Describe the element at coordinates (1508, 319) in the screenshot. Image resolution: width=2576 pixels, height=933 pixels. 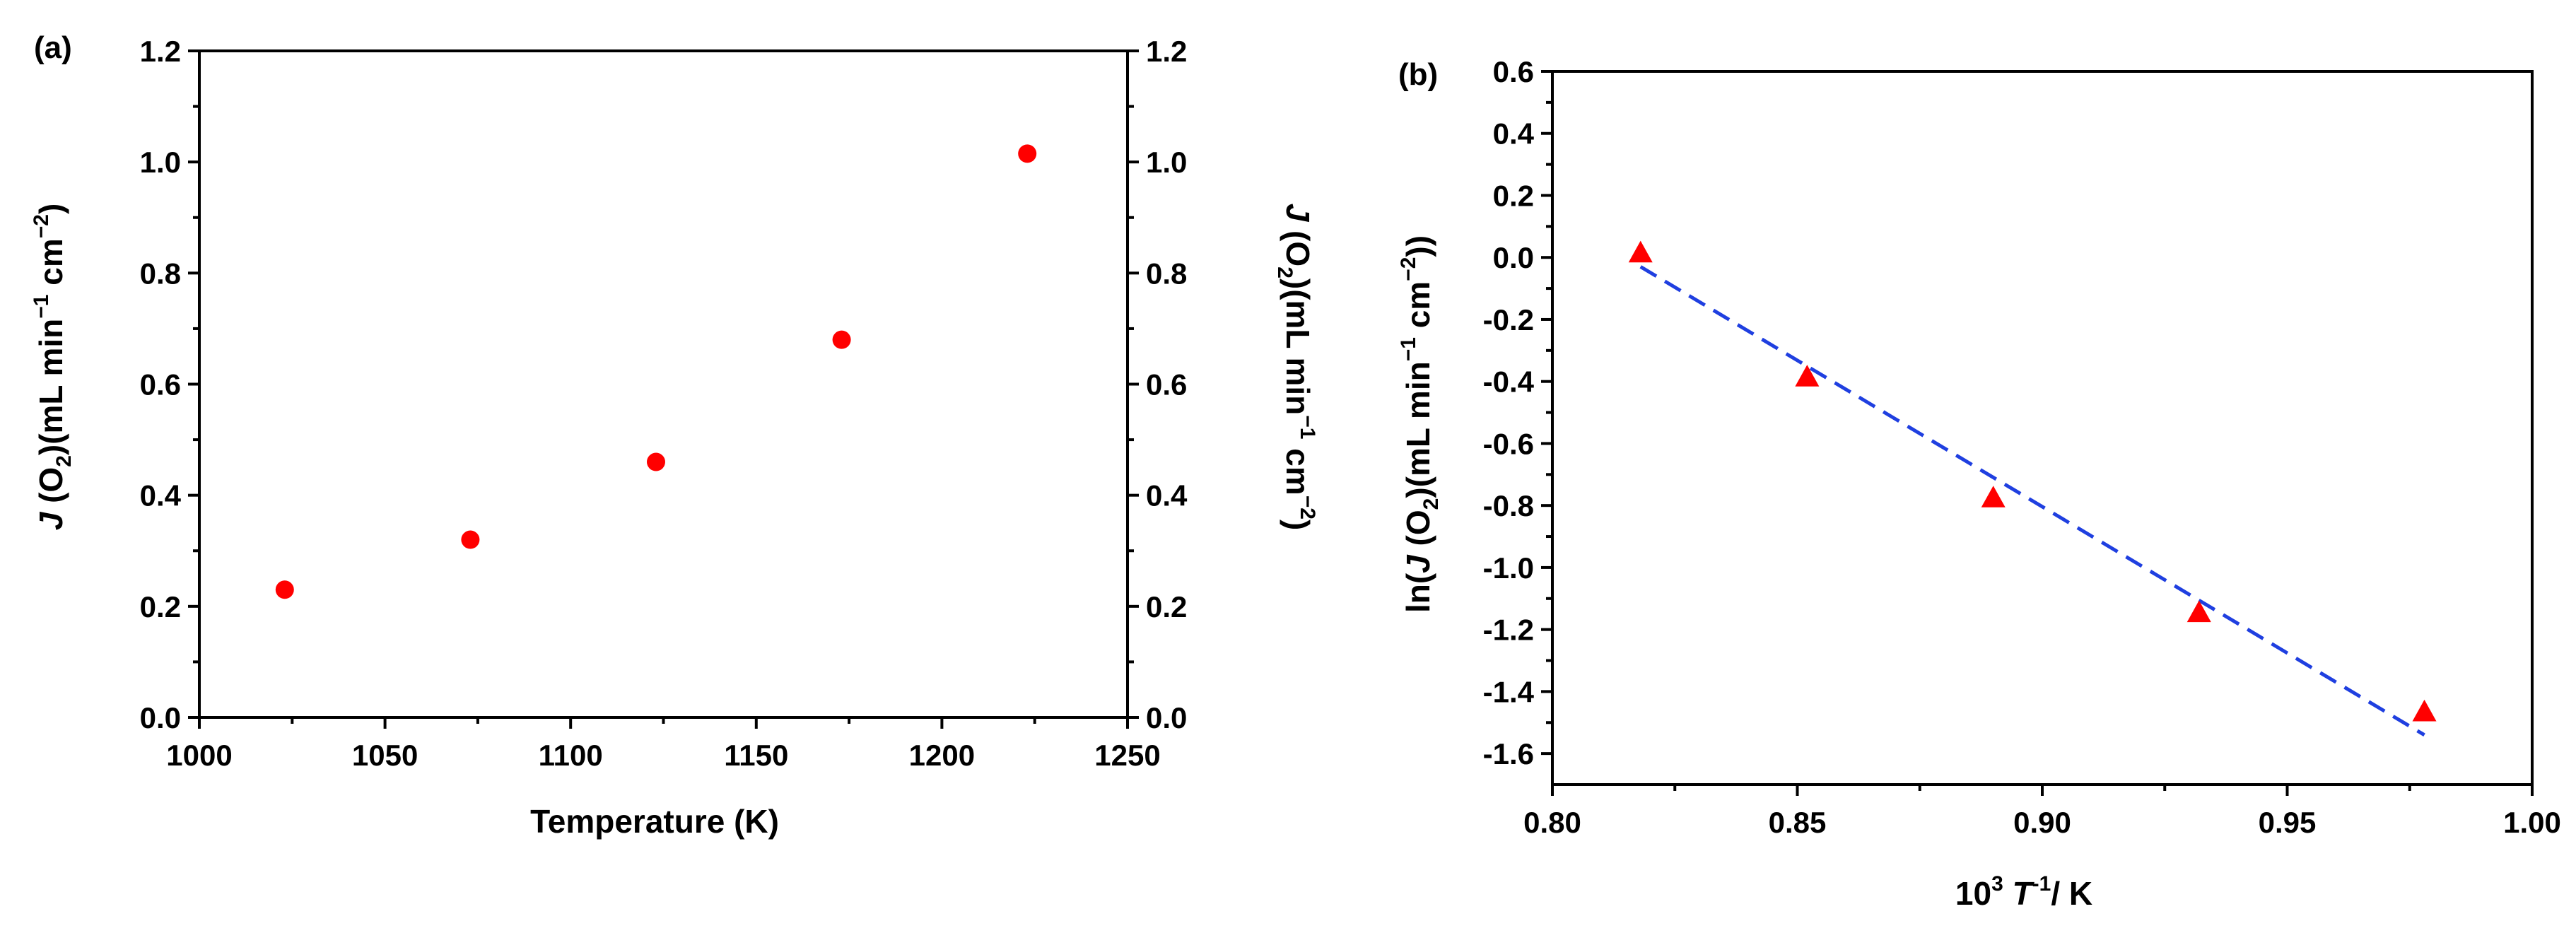
I see `y-tick-label: -0.2` at that location.